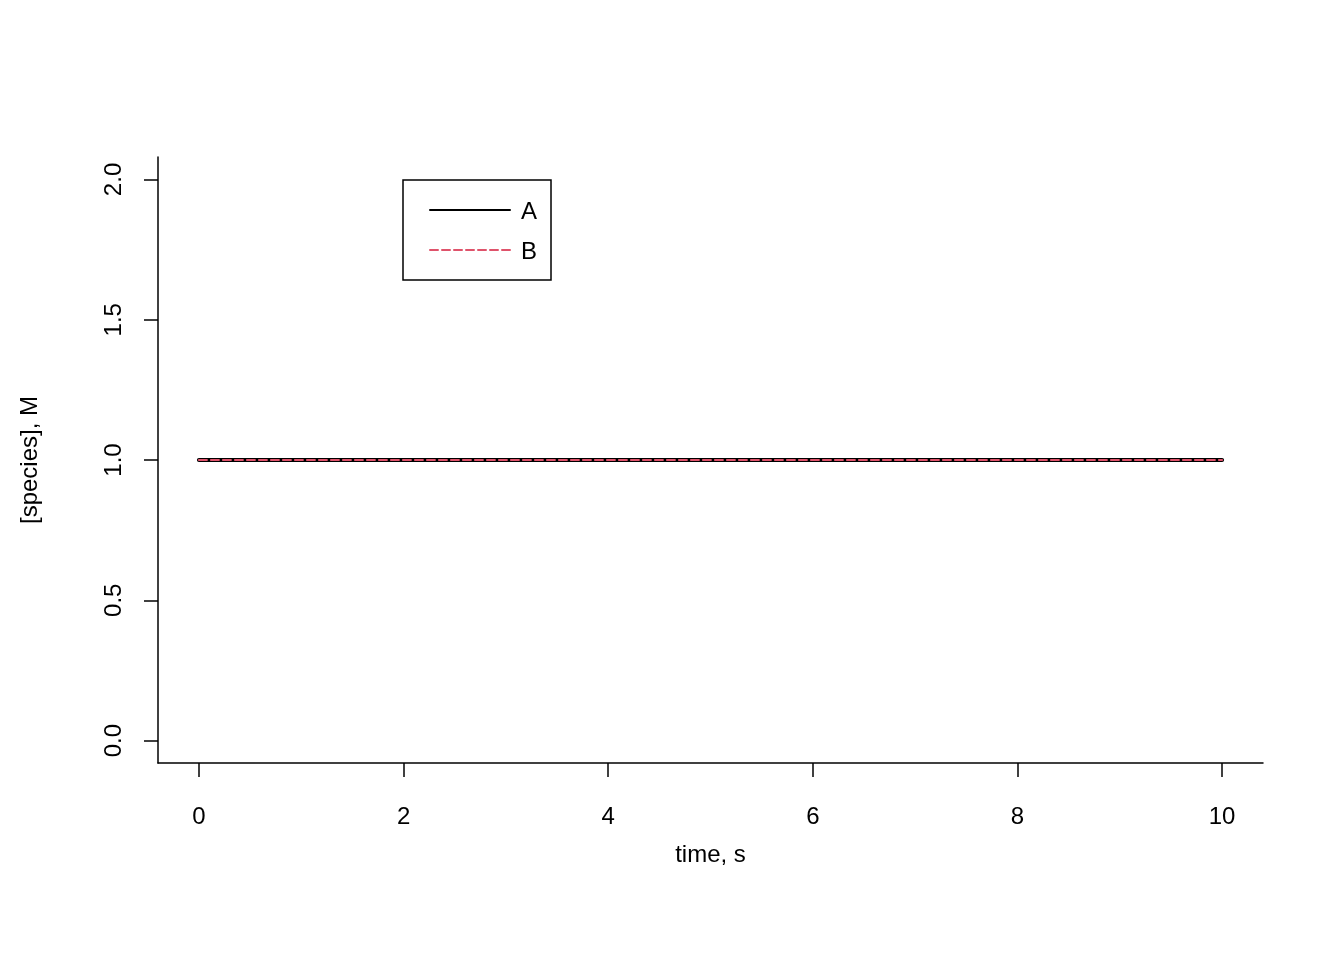  Describe the element at coordinates (529, 210) in the screenshot. I see `legend-label: A` at that location.